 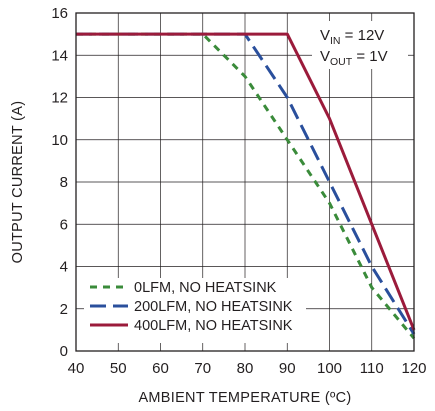 I want to click on y-tick-label: 12, so click(x=59, y=98).